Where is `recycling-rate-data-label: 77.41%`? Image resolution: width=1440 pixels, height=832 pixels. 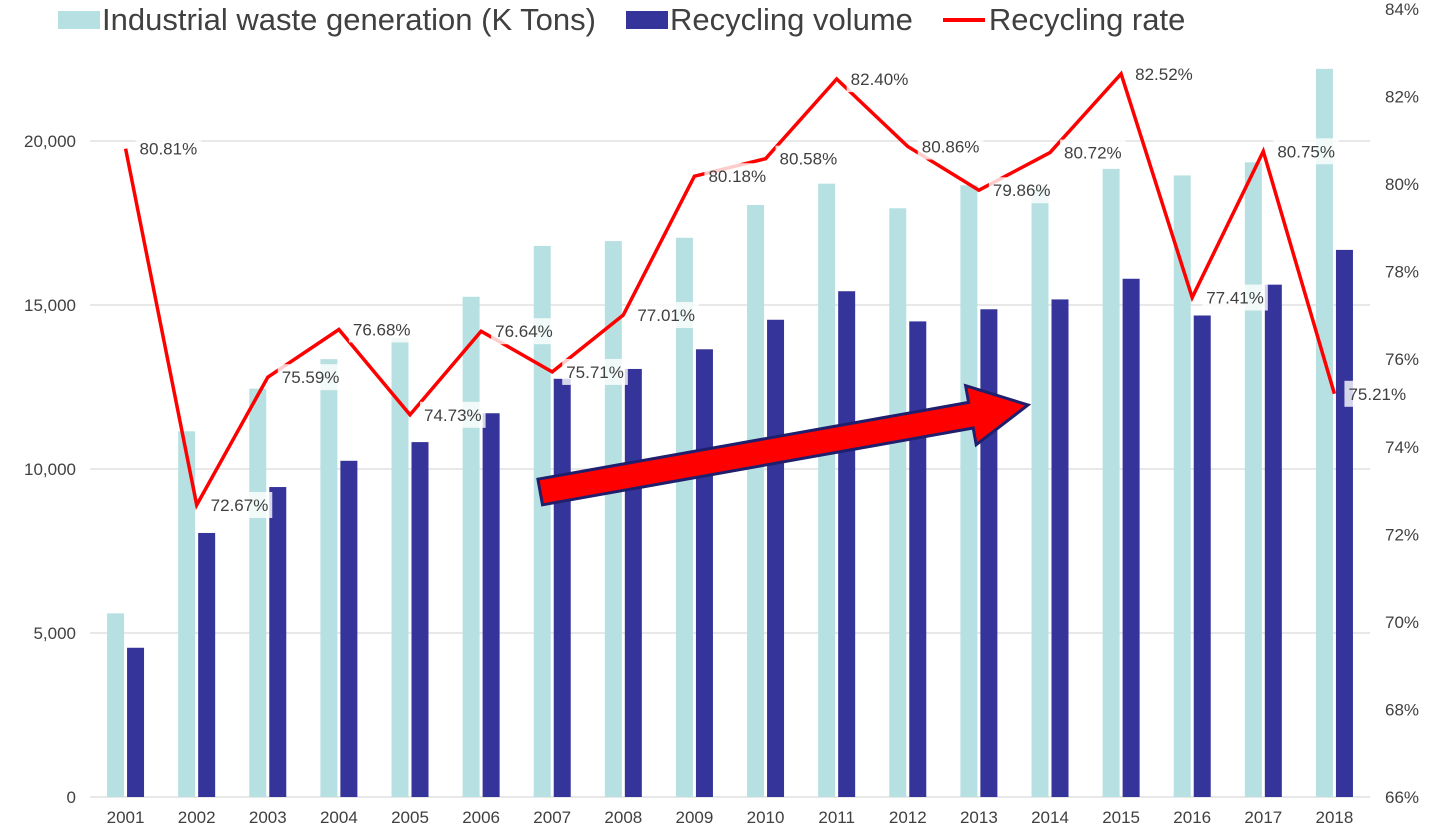 recycling-rate-data-label: 77.41% is located at coordinates (1235, 297).